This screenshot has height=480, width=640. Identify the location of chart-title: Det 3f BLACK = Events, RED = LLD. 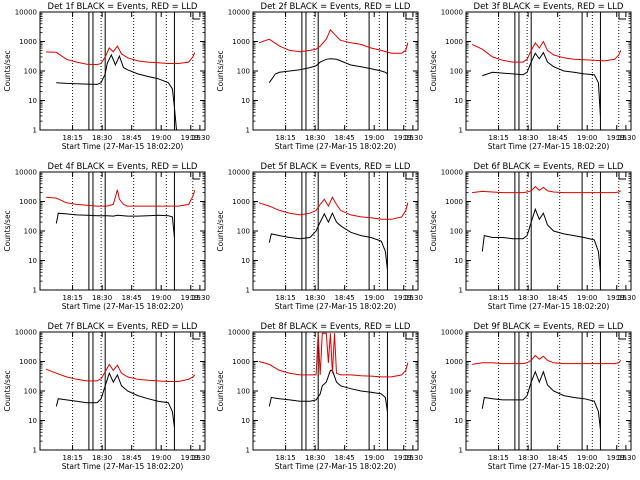
(549, 7).